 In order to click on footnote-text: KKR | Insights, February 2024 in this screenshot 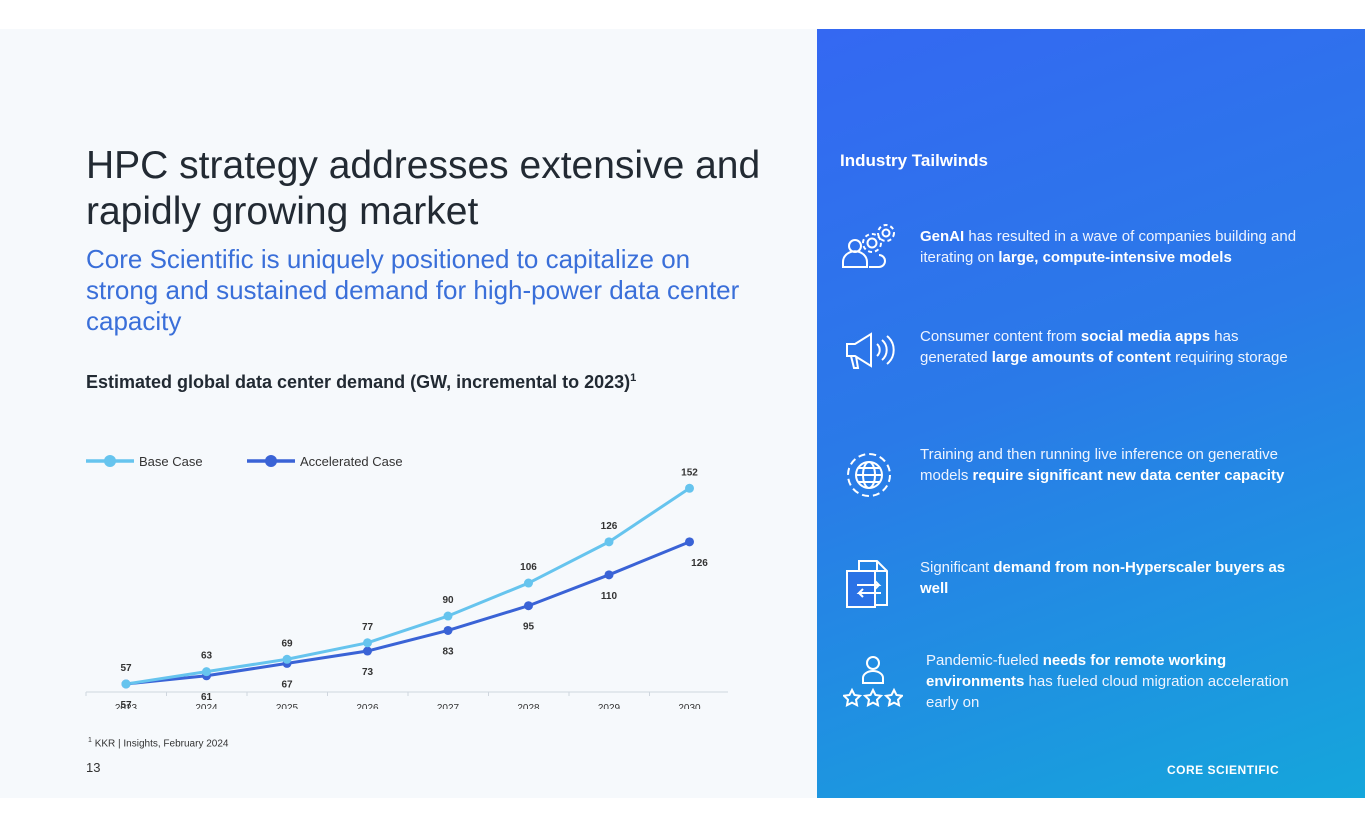, I will do `click(161, 744)`.